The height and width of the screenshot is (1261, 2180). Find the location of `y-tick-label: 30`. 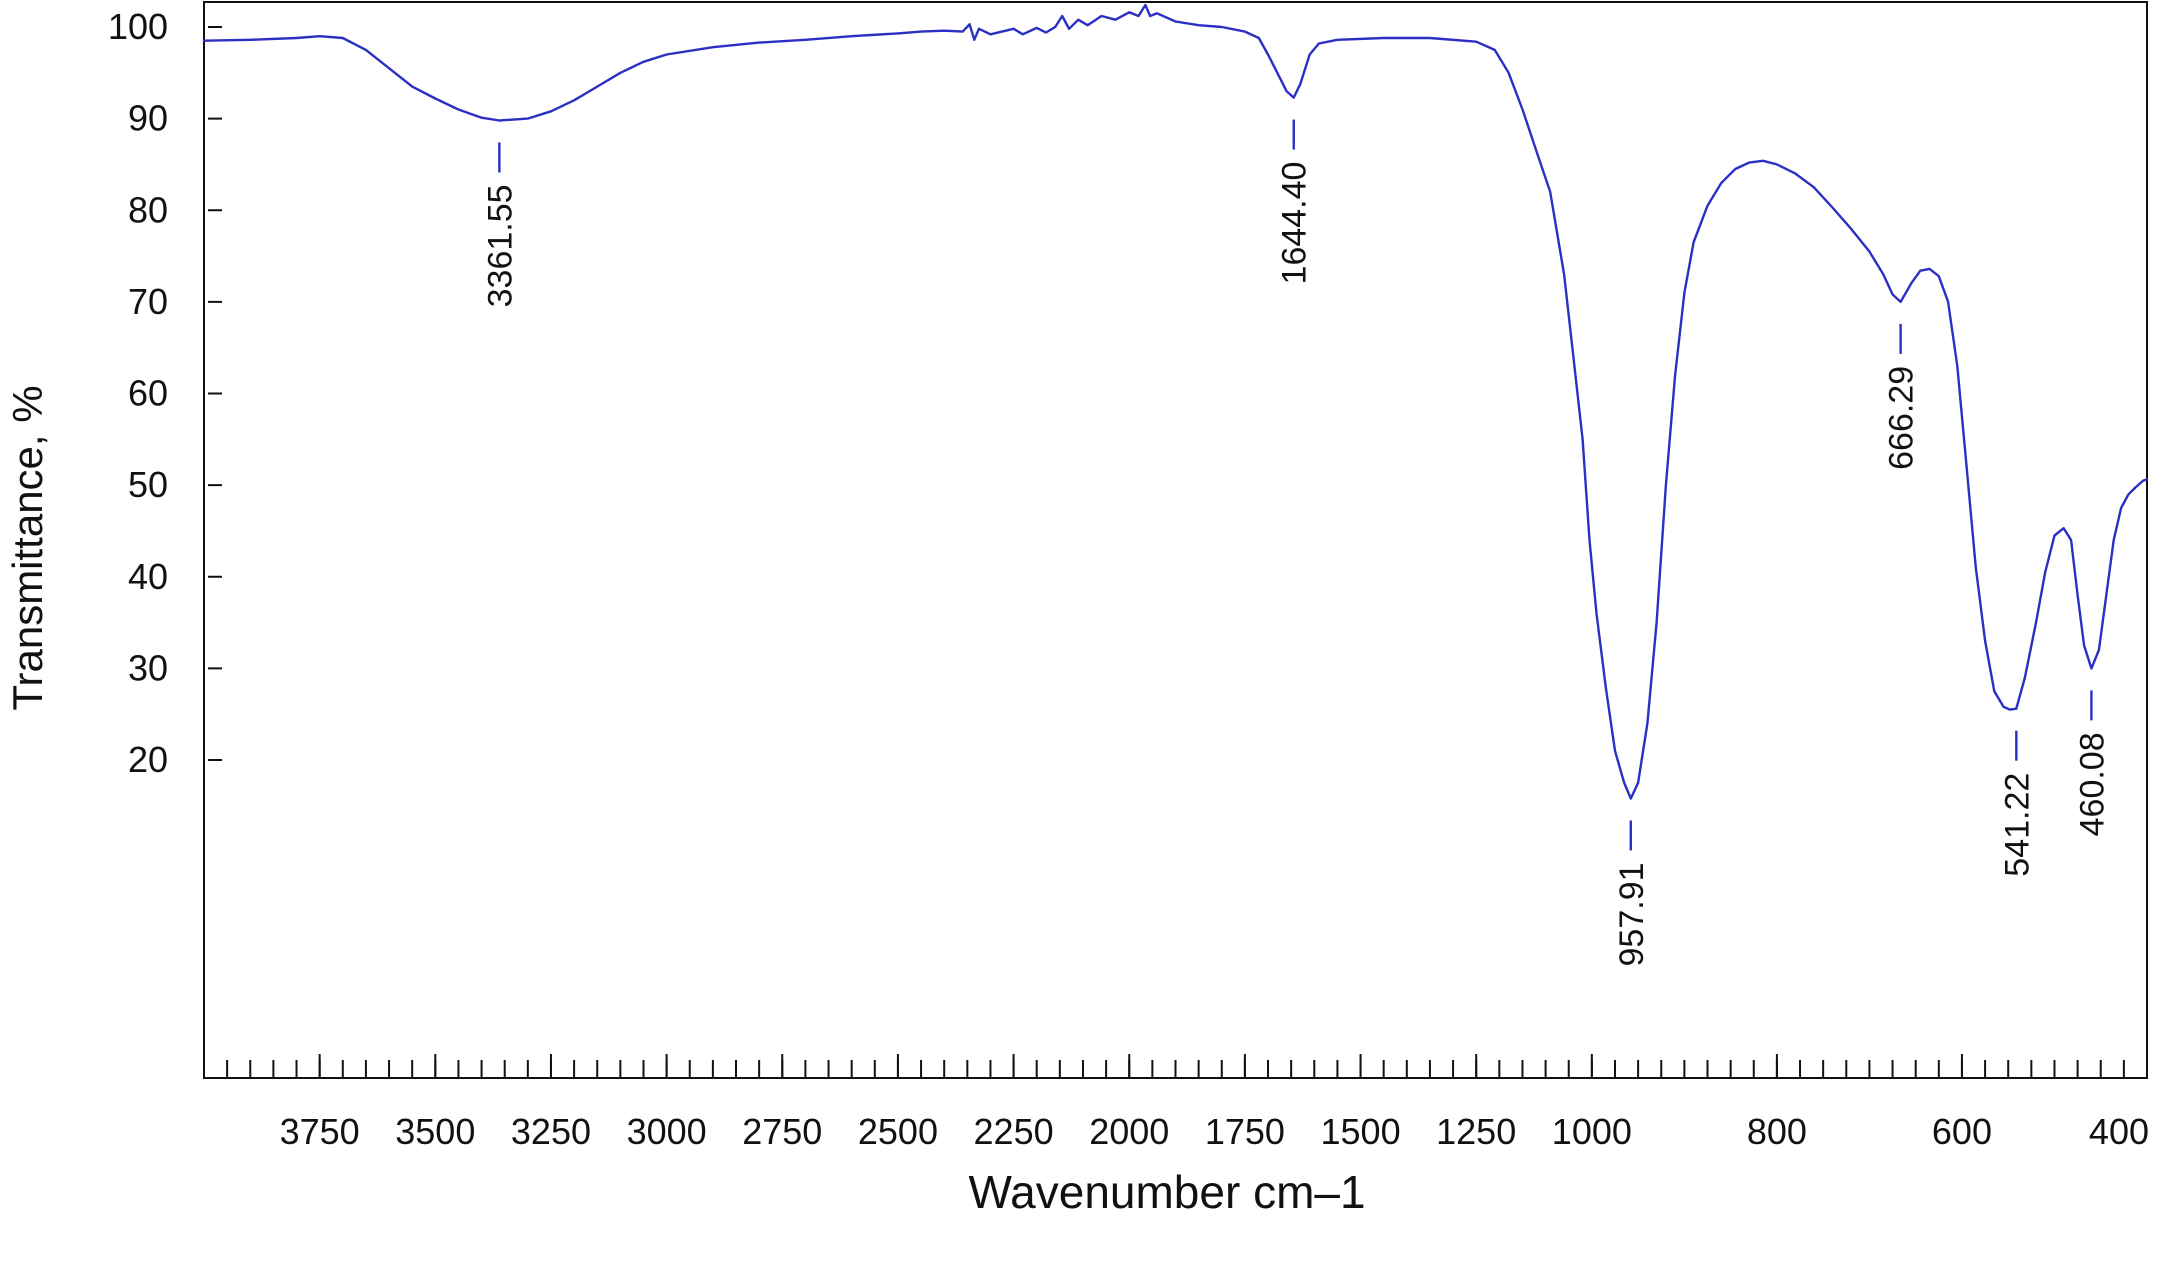

y-tick-label: 30 is located at coordinates (148, 667).